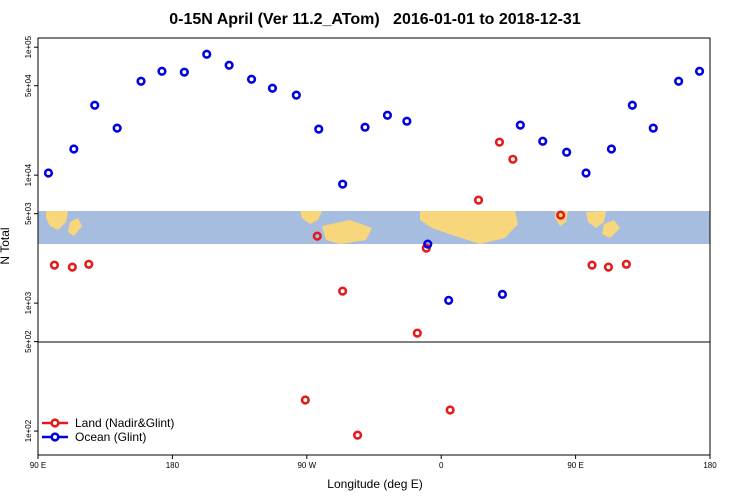 This screenshot has height=500, width=750. I want to click on x-axis-label: Longitude (deg E), so click(374, 484).